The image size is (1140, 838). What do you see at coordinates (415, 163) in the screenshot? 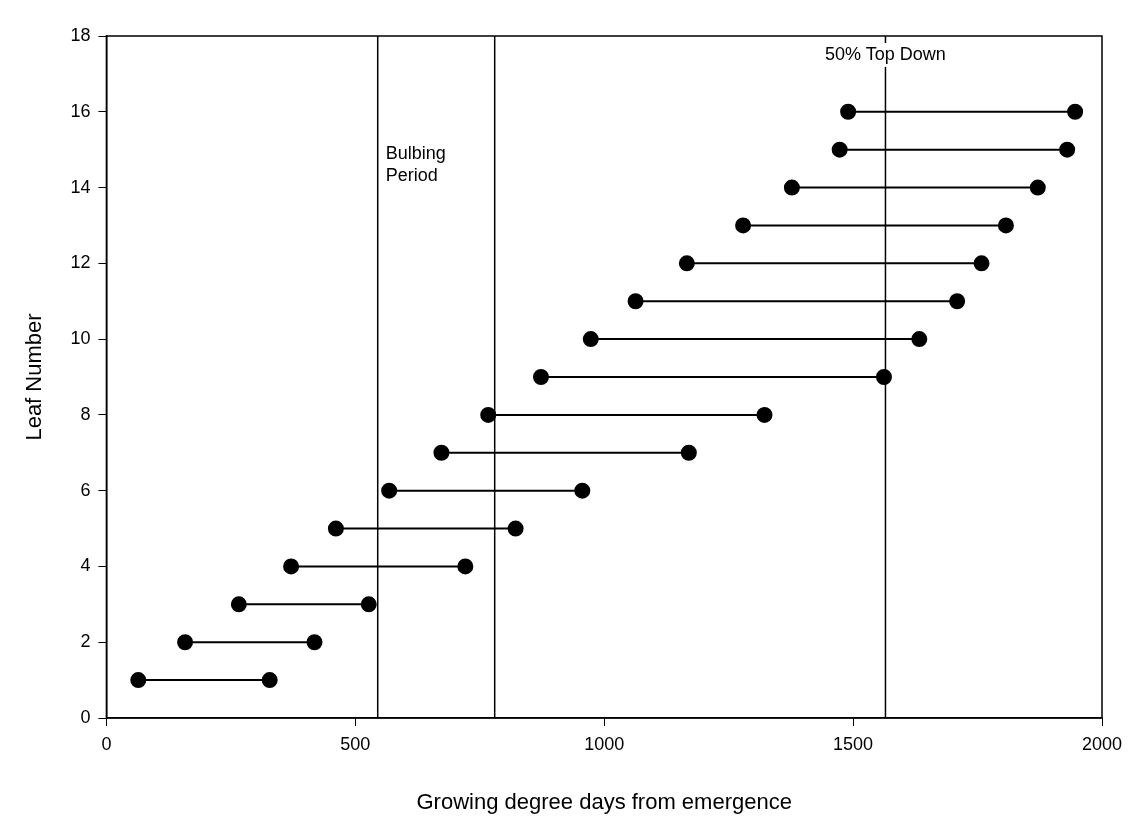
I see `annotation: Bulbing Period` at bounding box center [415, 163].